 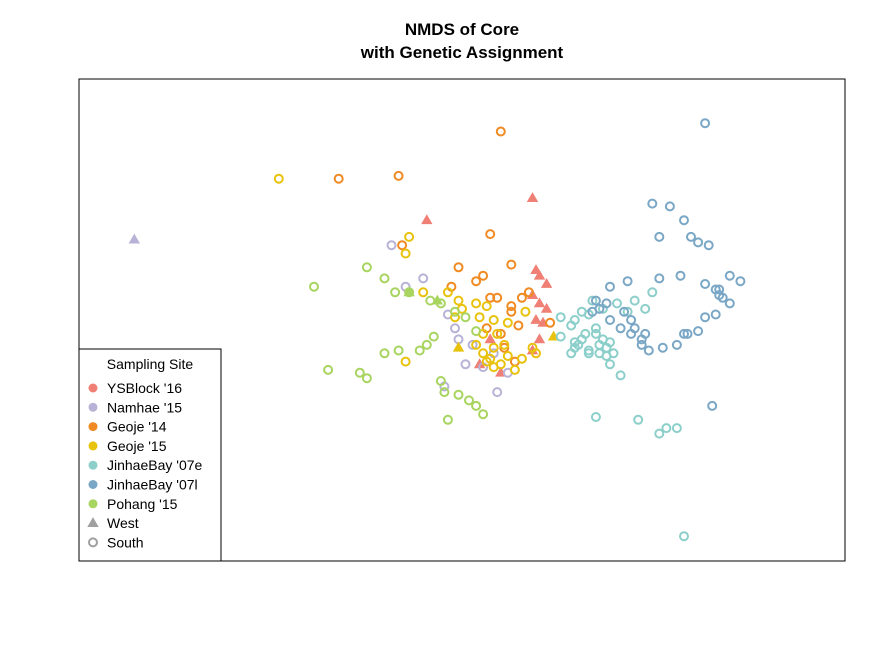 I want to click on legend-jinhaebay-07l-label: JinhaeBay '07l, so click(x=152, y=485).